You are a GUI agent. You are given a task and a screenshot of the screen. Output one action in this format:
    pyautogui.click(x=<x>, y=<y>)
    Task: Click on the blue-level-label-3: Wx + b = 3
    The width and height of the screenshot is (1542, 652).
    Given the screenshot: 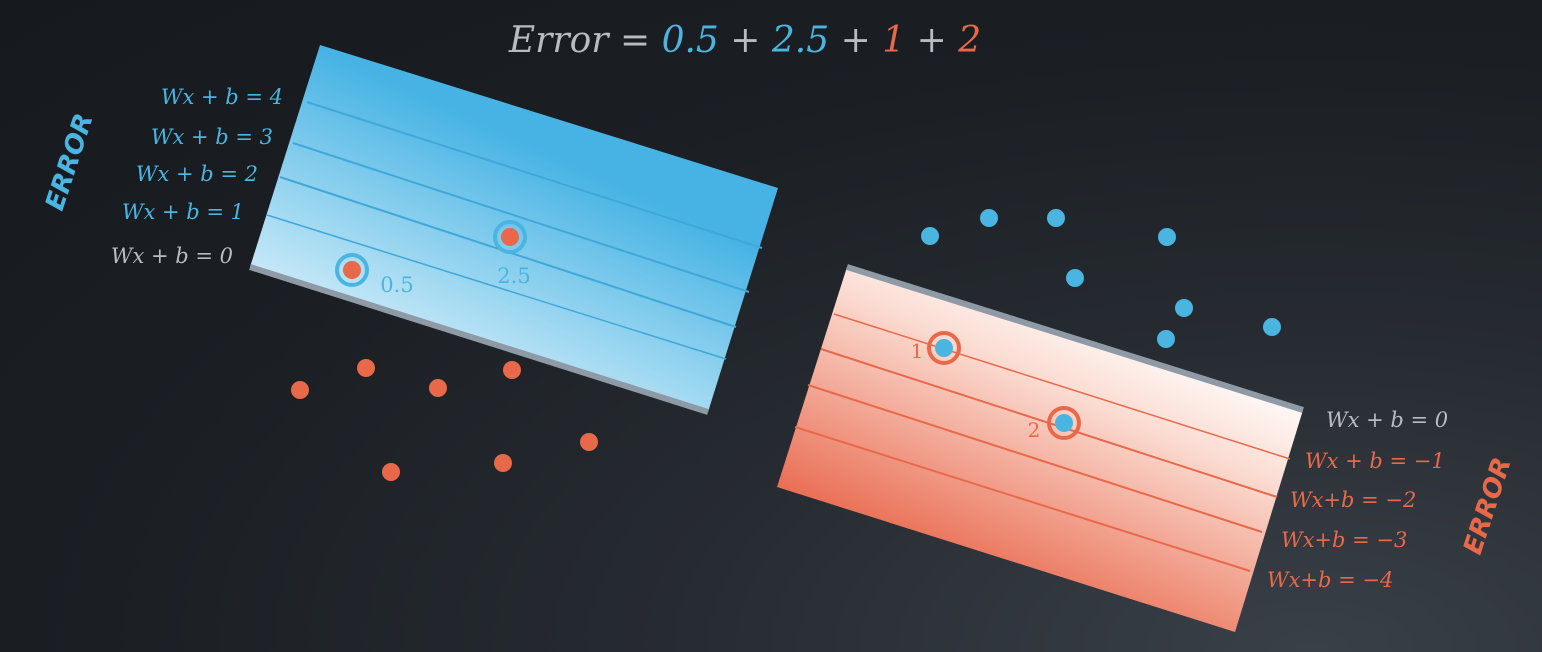 What is the action you would take?
    pyautogui.click(x=212, y=137)
    